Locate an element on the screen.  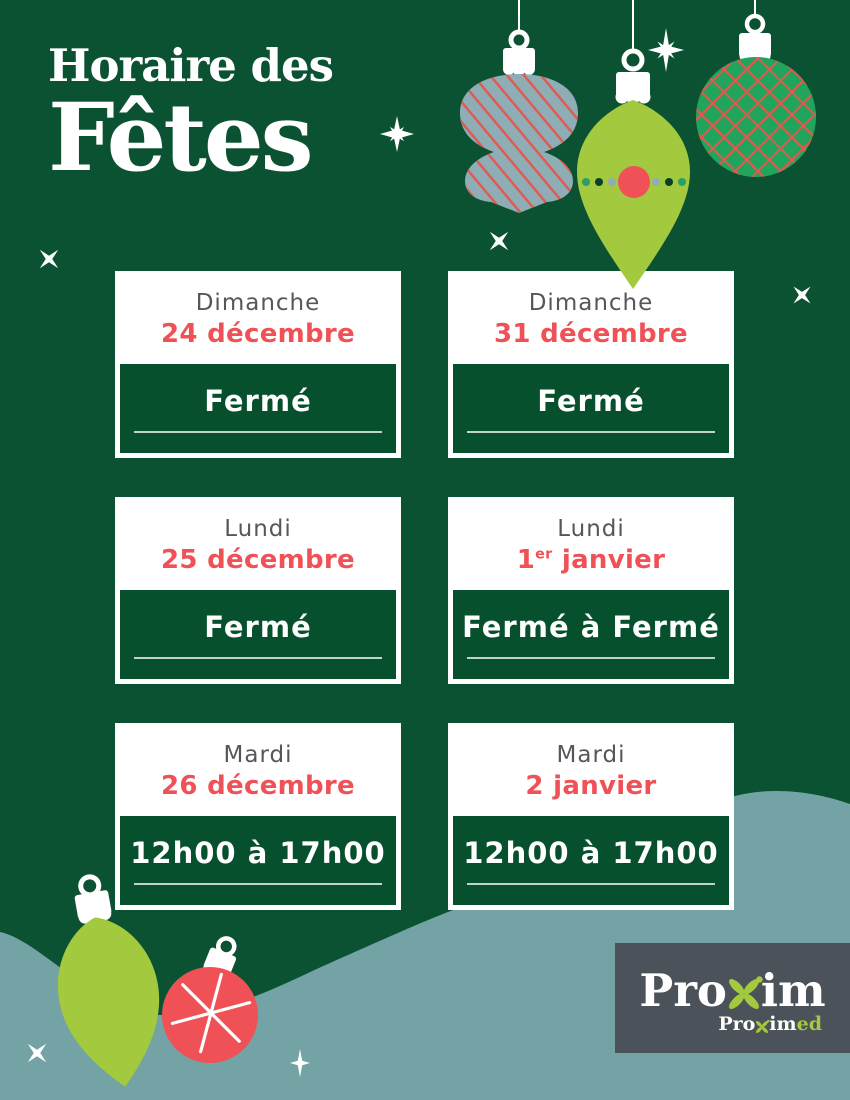
card-hours-panel: Fermé à Fermé is located at coordinates (591, 634).